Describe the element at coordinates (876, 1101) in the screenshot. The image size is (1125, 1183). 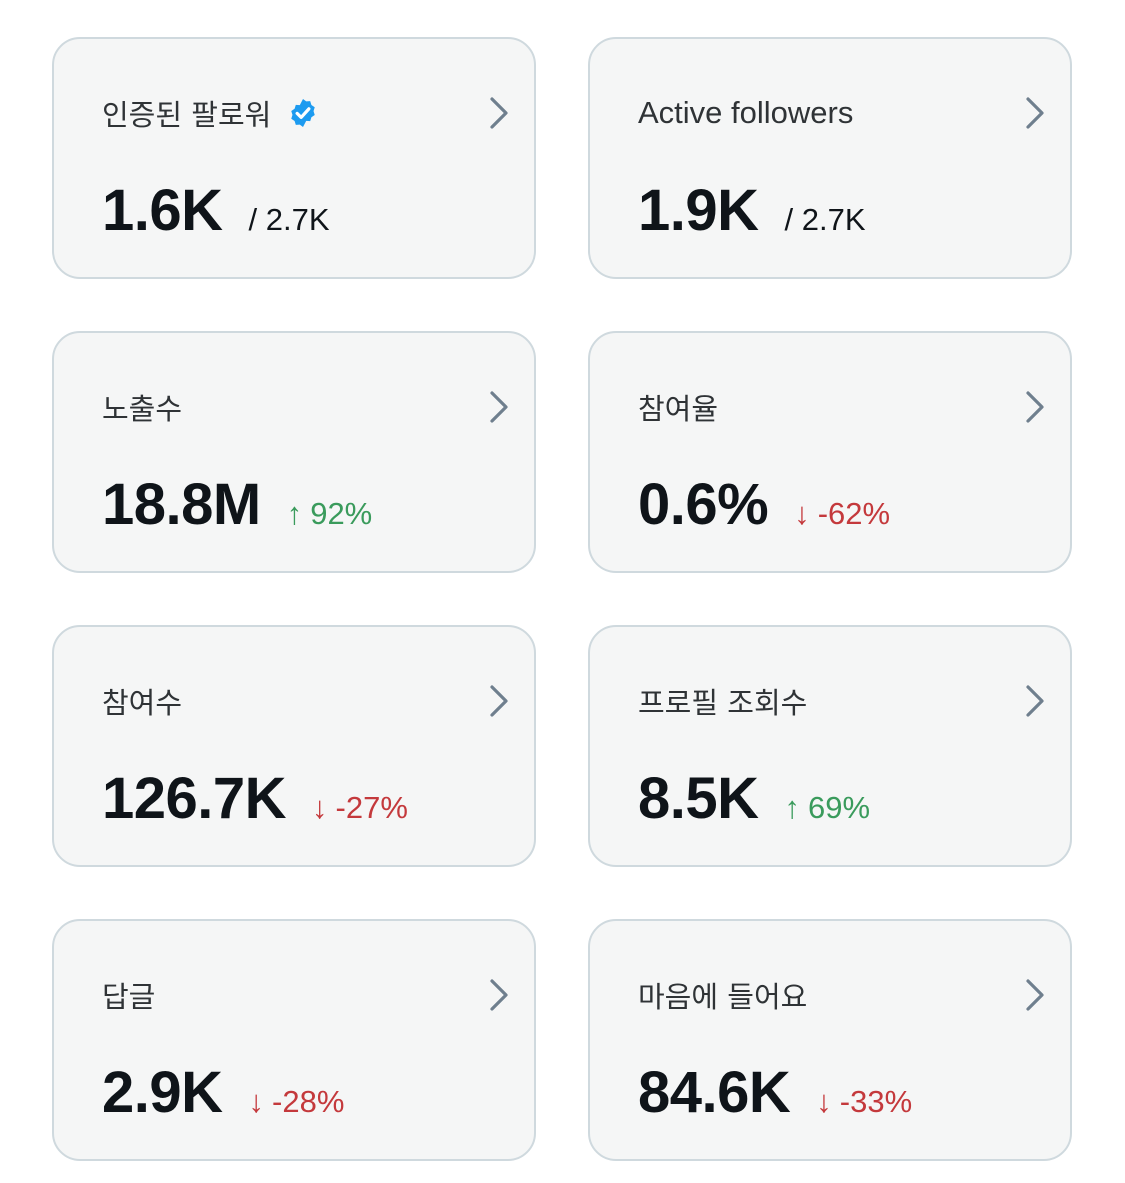
I see `change-percent: -33%` at that location.